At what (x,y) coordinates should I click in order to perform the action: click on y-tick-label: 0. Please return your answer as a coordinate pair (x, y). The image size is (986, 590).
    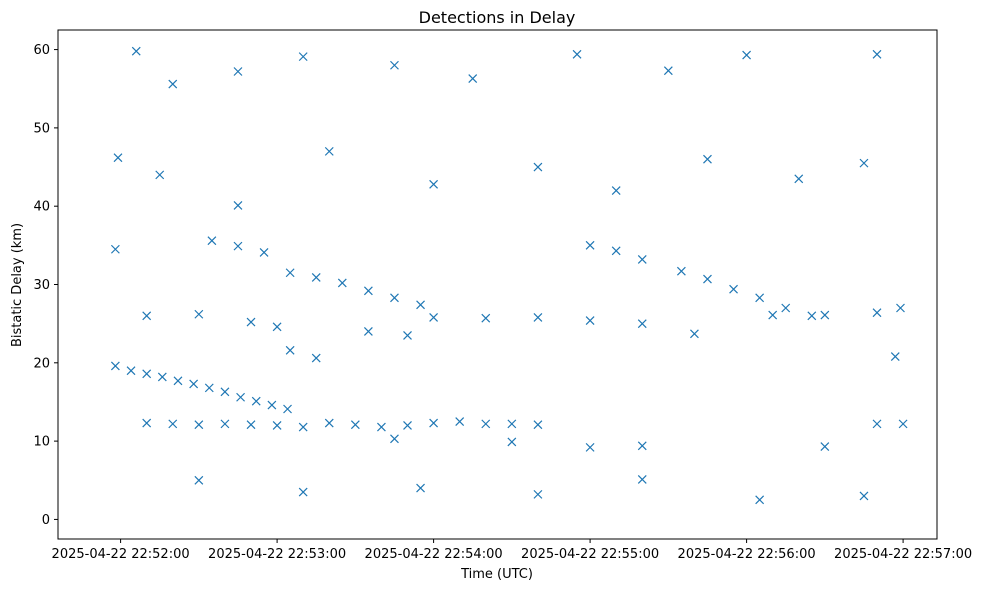
    Looking at the image, I should click on (46, 520).